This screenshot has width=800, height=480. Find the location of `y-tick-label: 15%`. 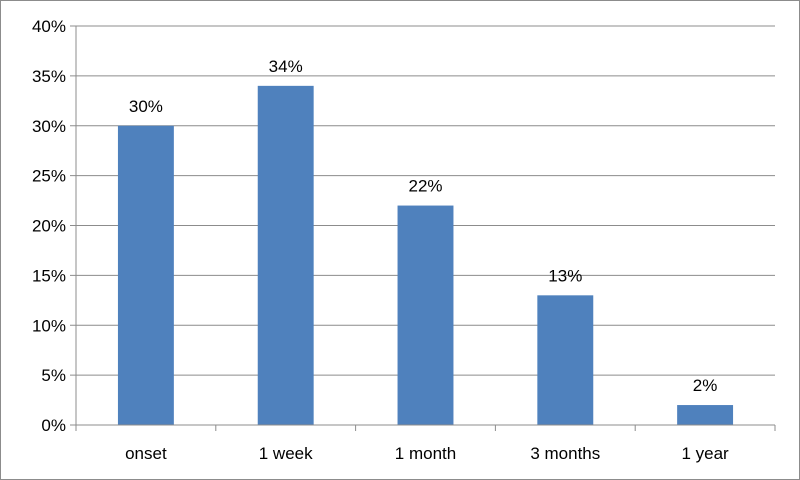

y-tick-label: 15% is located at coordinates (49, 275).